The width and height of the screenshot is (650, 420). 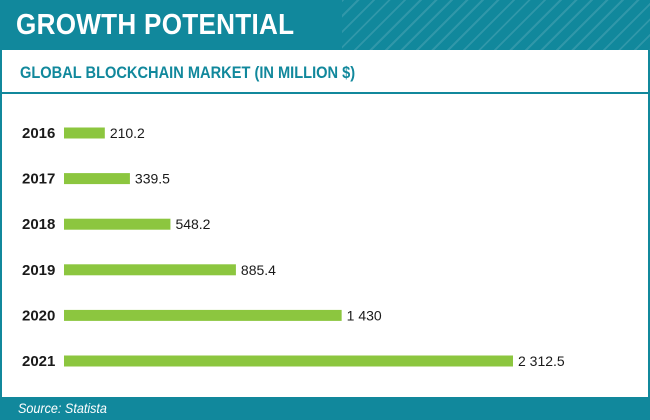 What do you see at coordinates (150, 270) in the screenshot?
I see `bar-2019` at bounding box center [150, 270].